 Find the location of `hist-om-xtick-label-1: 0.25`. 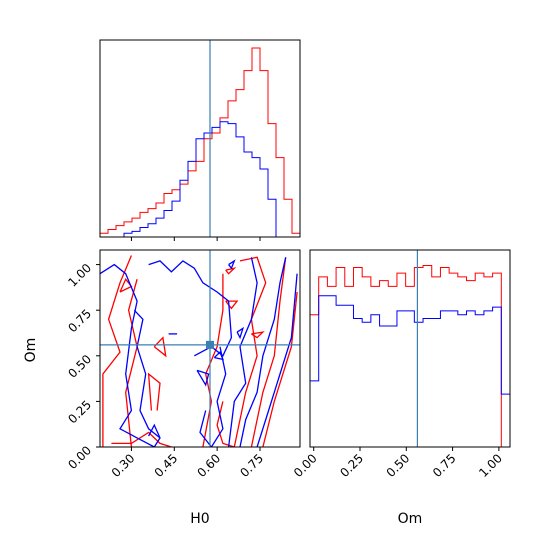

hist-om-xtick-label-1: 0.25 is located at coordinates (351, 465).